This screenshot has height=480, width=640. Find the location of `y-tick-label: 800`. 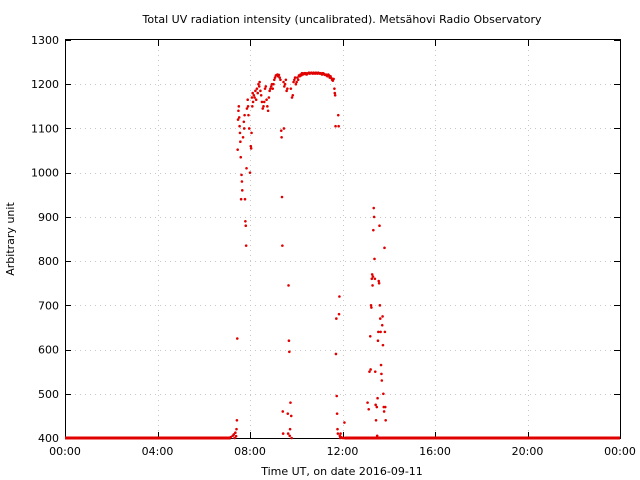

y-tick-label: 800 is located at coordinates (48, 261).